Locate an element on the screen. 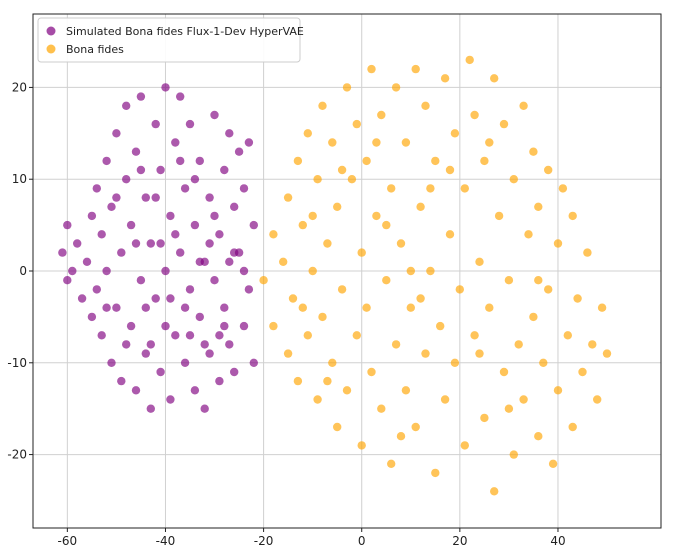 The width and height of the screenshot is (678, 546). y-tick-label: 10 is located at coordinates (19, 179).